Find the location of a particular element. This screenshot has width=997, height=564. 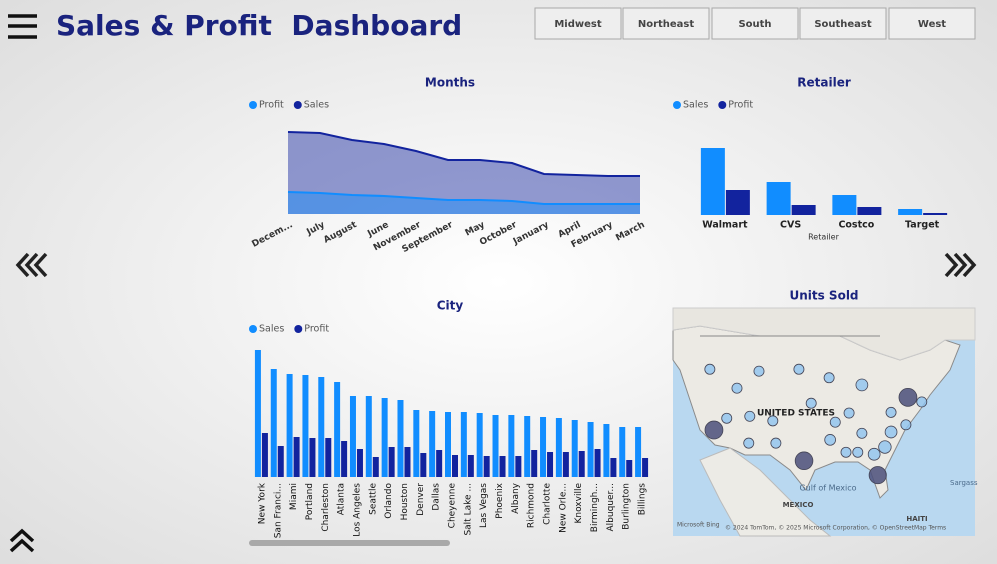

map-label: Gulf of Mexico is located at coordinates (827, 488).